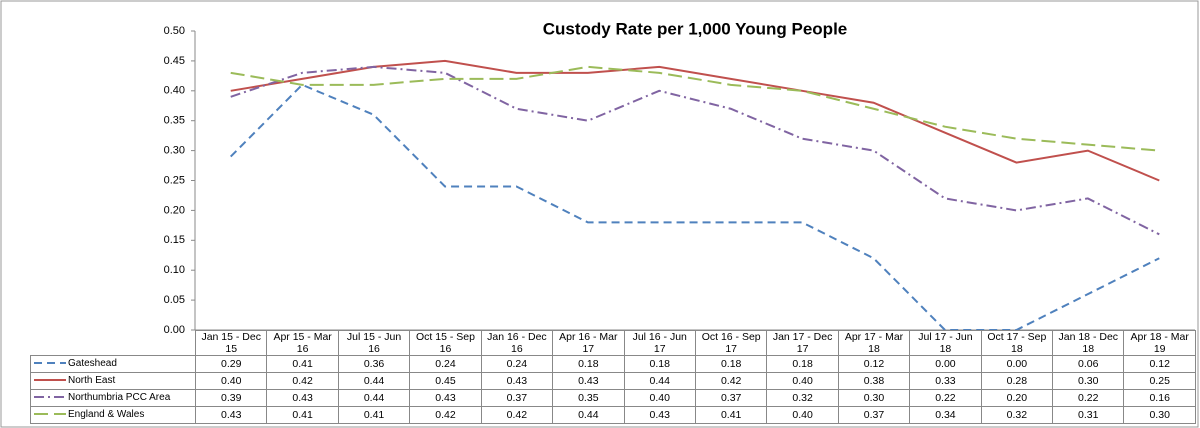 The image size is (1200, 428). Describe the element at coordinates (695, 28) in the screenshot. I see `chart-title: Custody Rate per 1,000 Young People` at that location.